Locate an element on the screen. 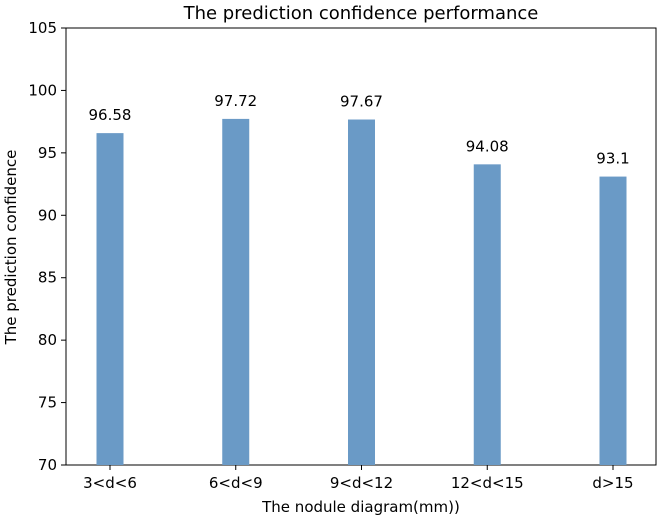 This screenshot has height=517, width=657. y-tick-label-85: 85 is located at coordinates (47, 278).